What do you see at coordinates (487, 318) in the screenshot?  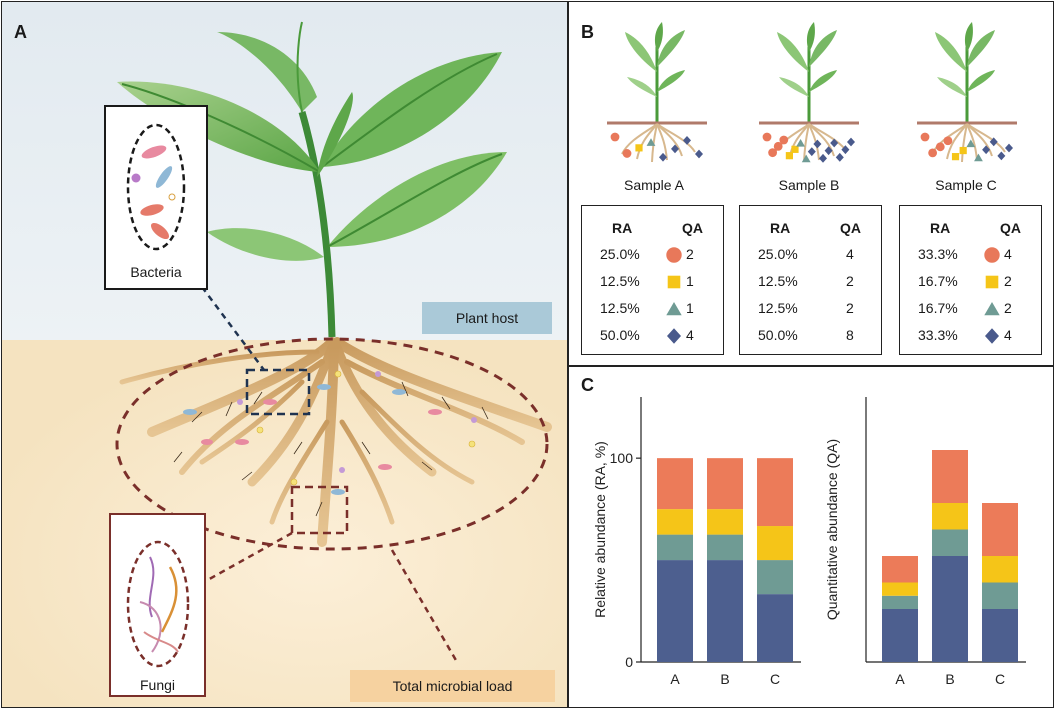 I see `plant-host-tag: Plant host` at bounding box center [487, 318].